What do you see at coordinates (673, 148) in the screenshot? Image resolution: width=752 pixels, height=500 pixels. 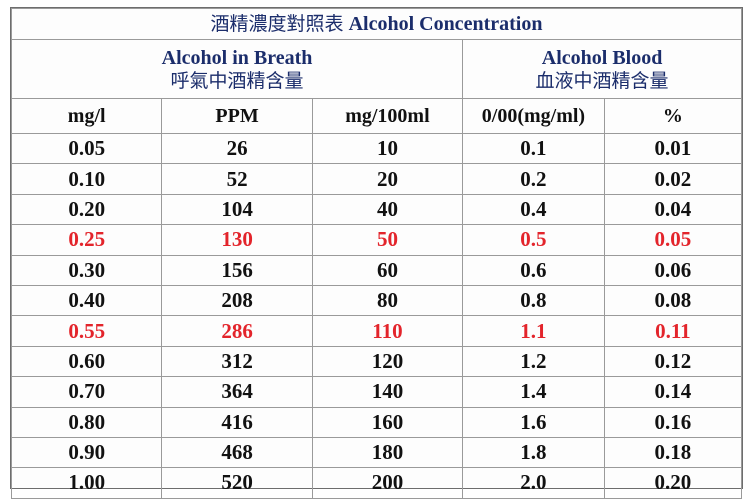 I see `table-cell: 0.01` at bounding box center [673, 148].